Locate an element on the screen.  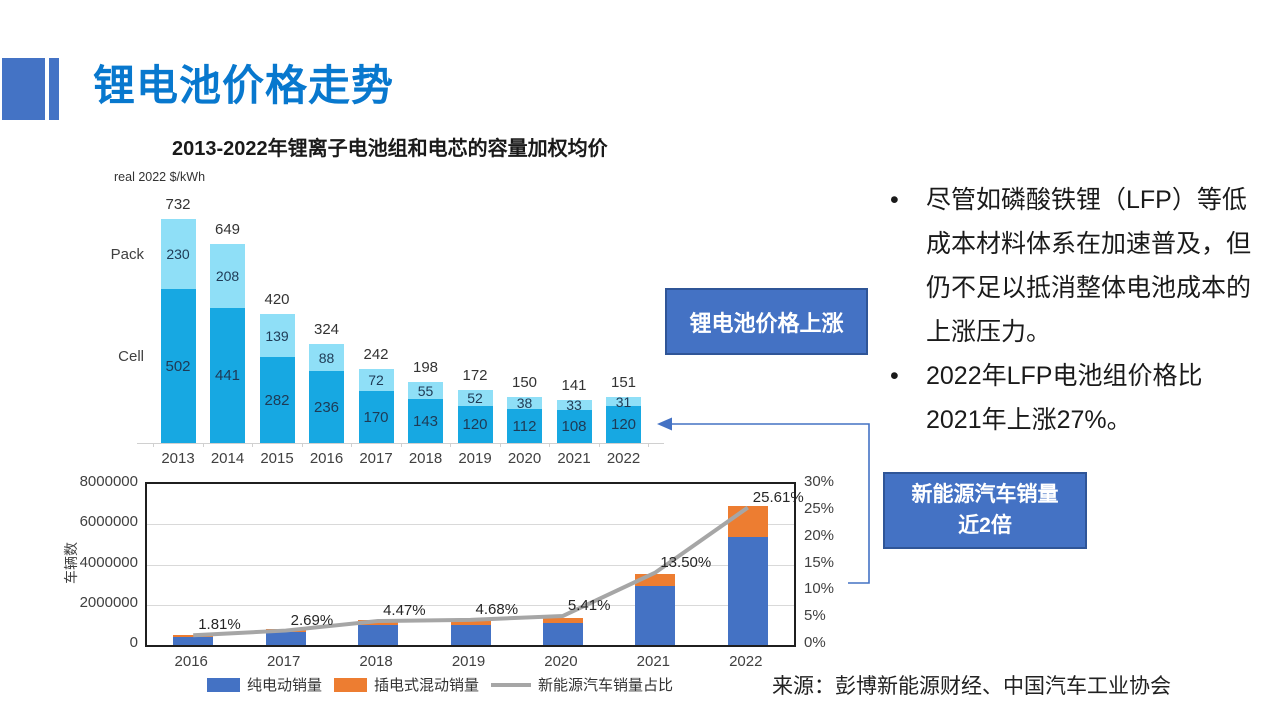
year-label-2016: 2016 is located at coordinates (326, 458).